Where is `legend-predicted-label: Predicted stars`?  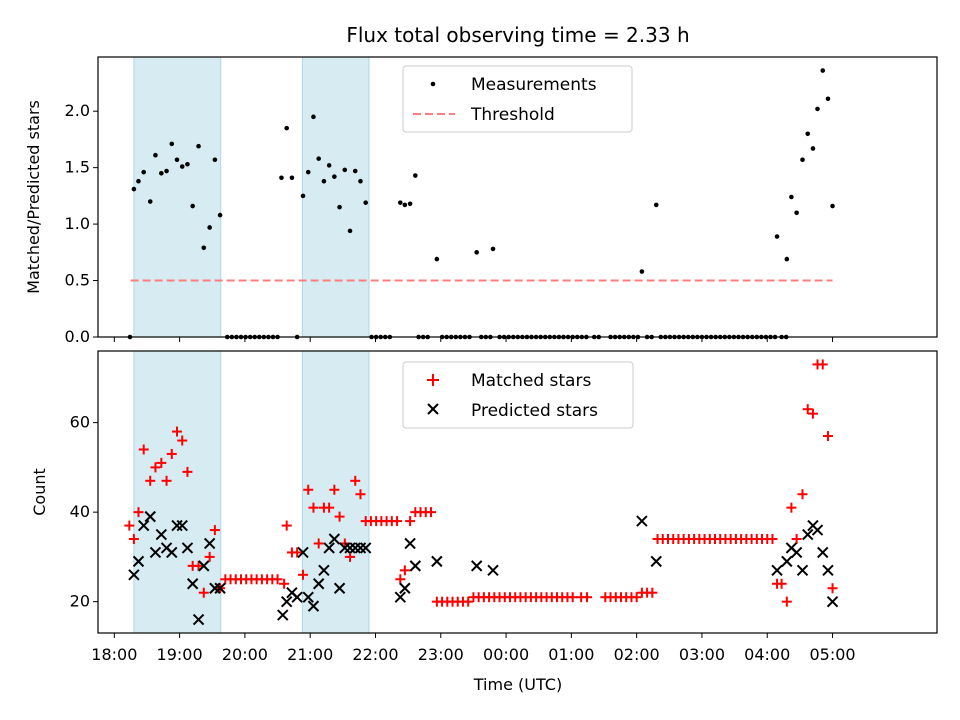 legend-predicted-label: Predicted stars is located at coordinates (534, 411).